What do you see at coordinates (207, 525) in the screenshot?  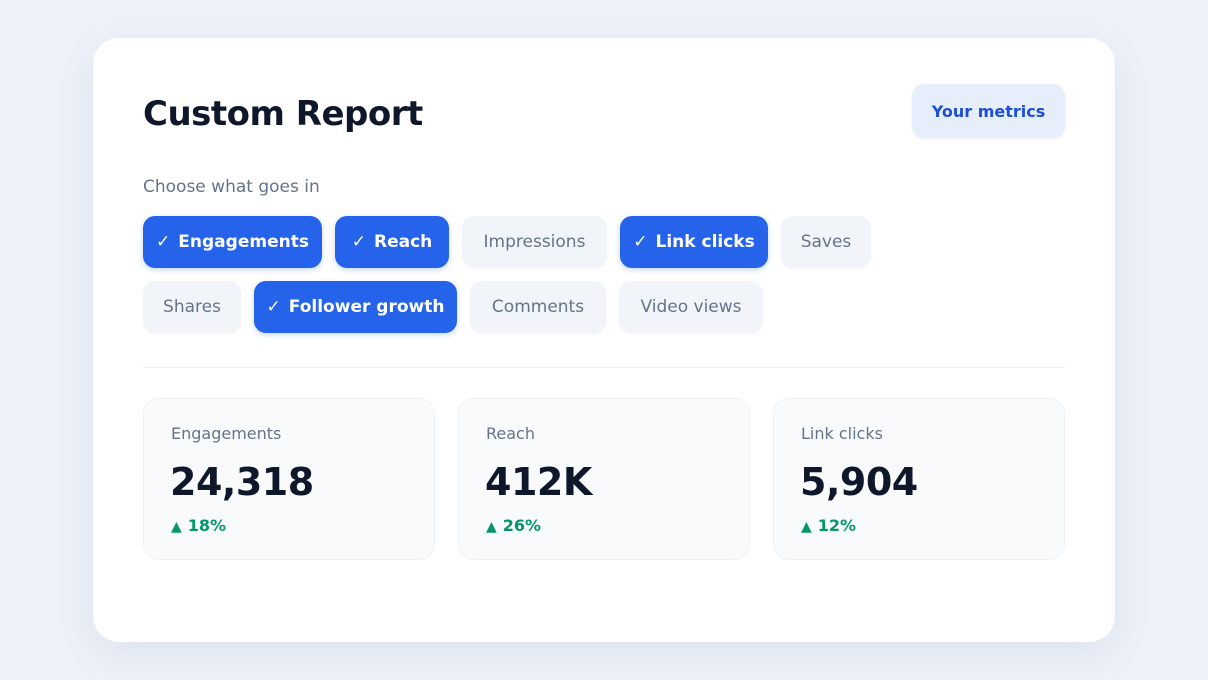 I see `stat-delta-value: 18%` at bounding box center [207, 525].